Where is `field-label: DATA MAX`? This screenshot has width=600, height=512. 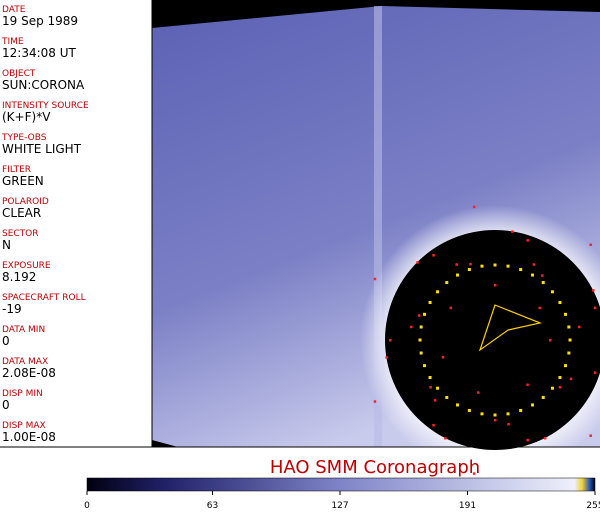 field-label: DATA MAX is located at coordinates (25, 362).